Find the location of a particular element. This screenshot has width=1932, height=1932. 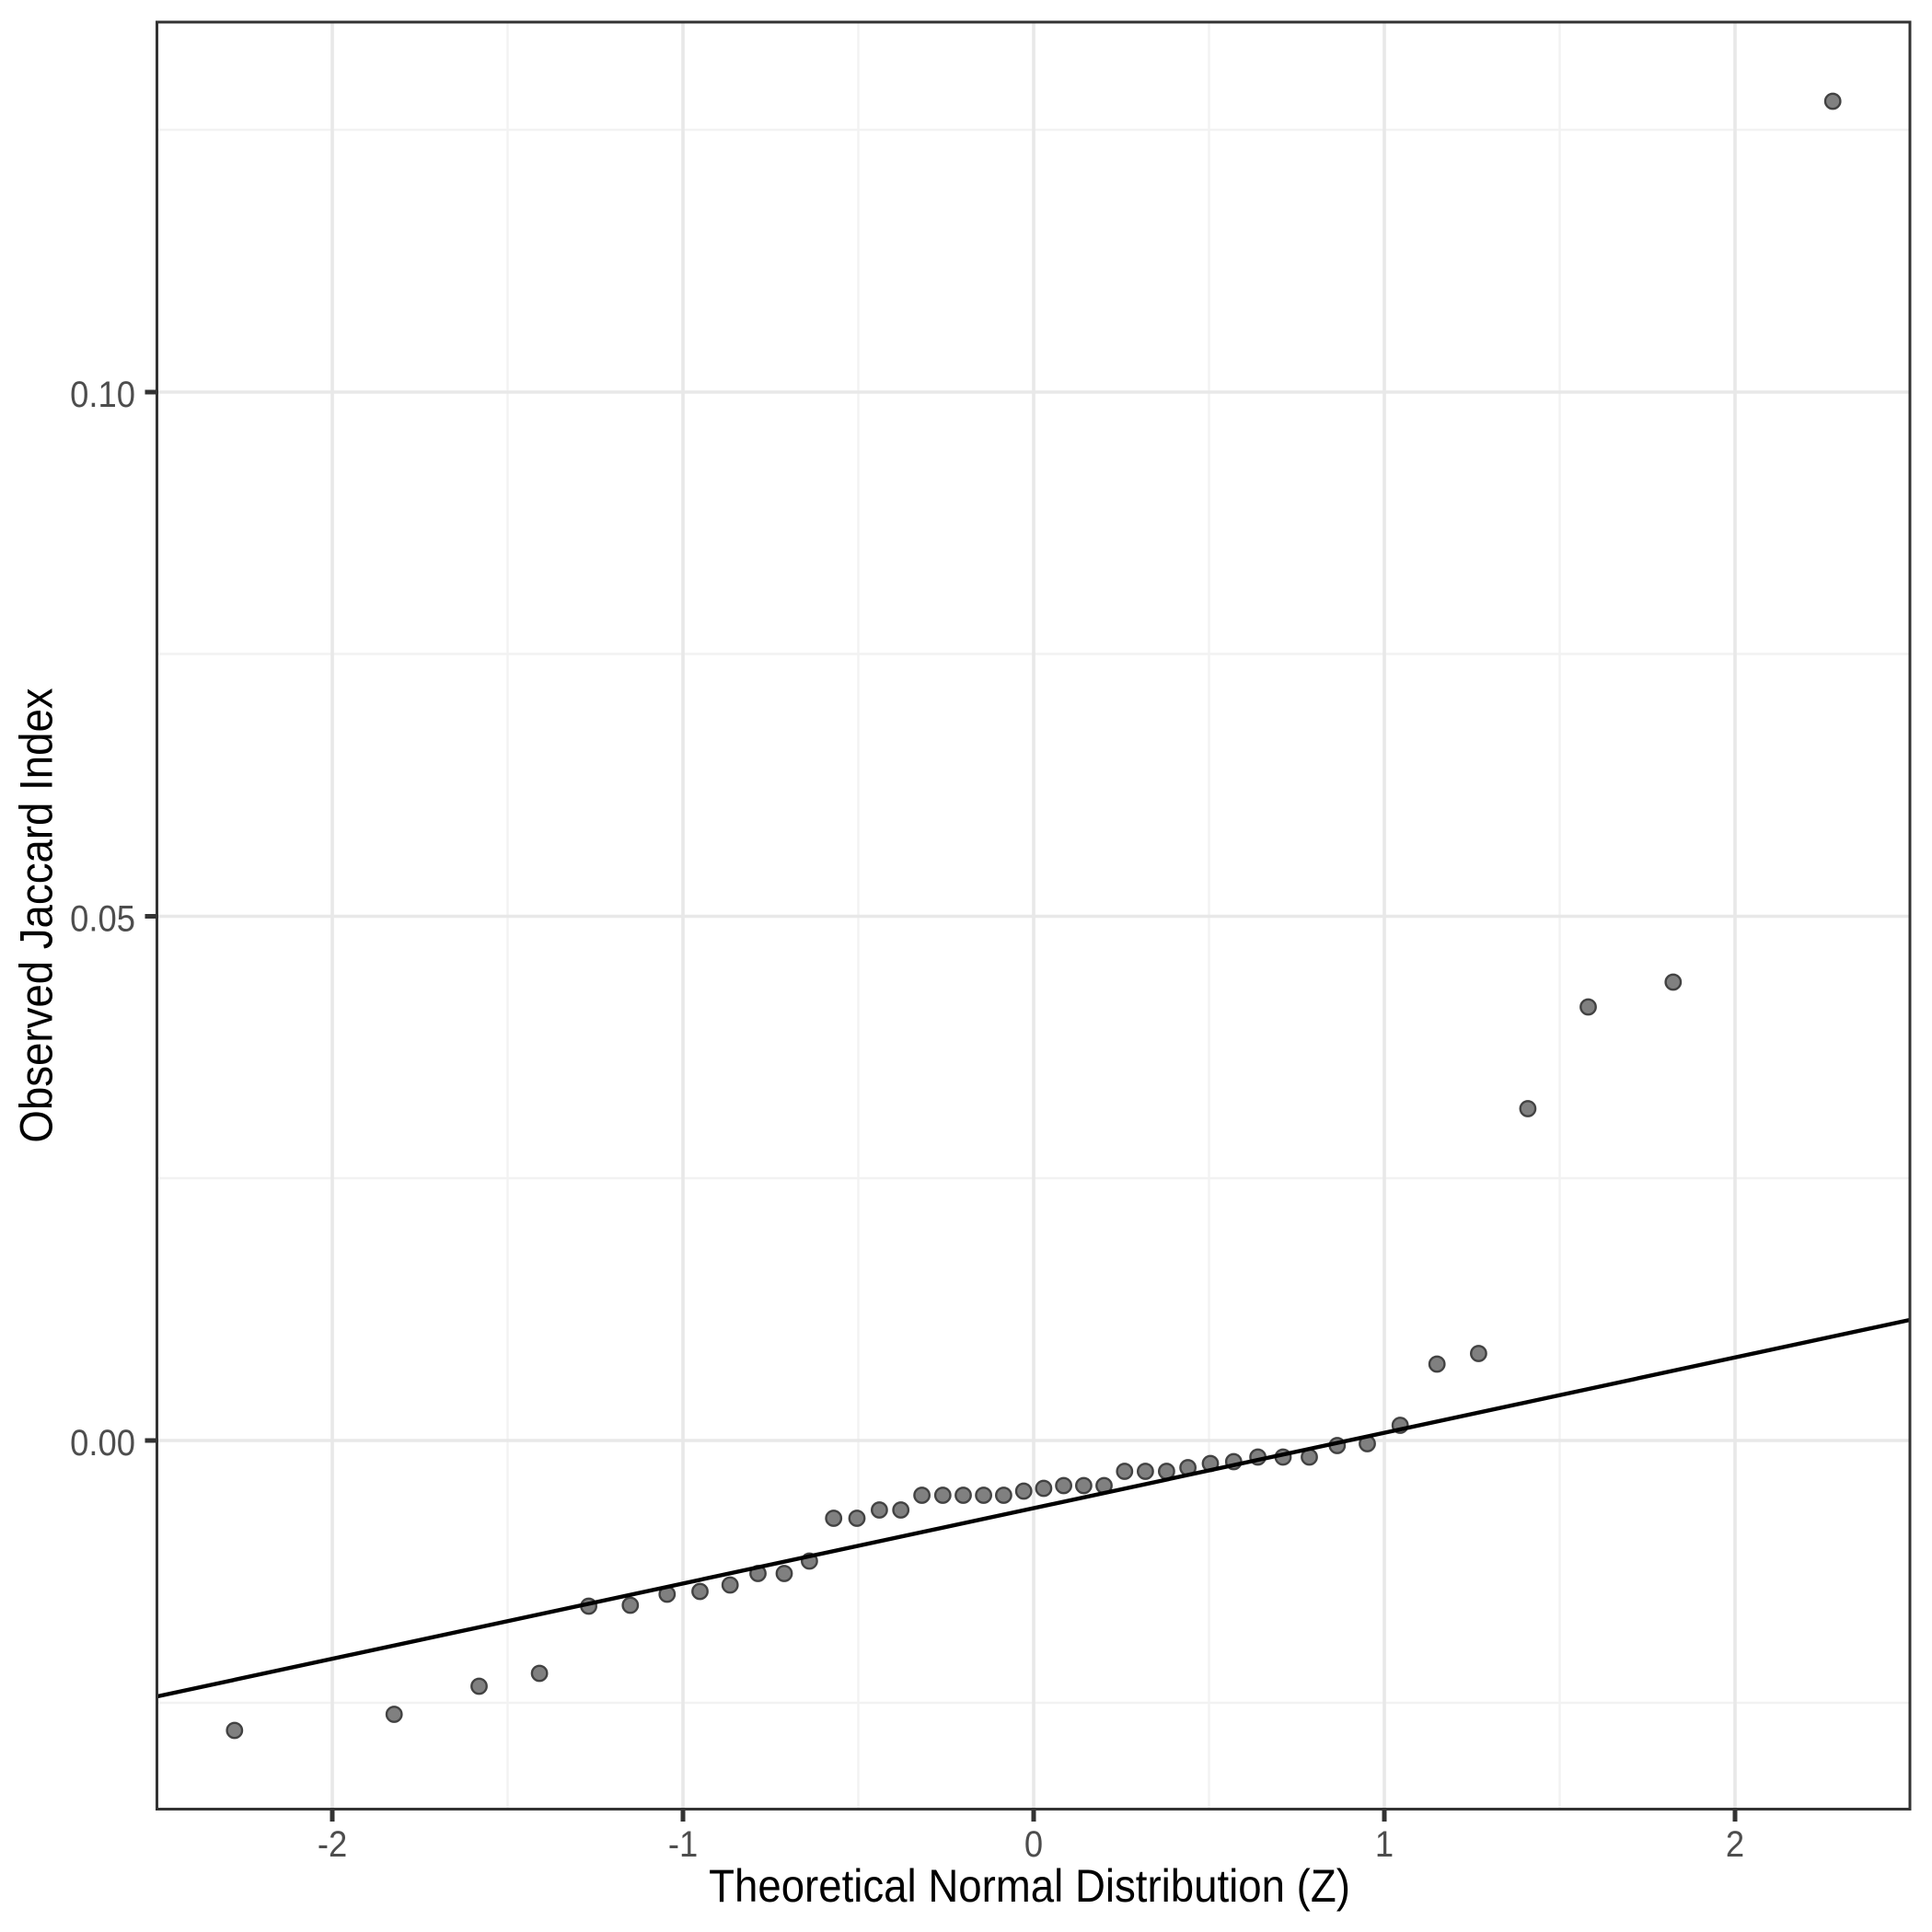

svg-text: 1 is located at coordinates (1385, 1844).